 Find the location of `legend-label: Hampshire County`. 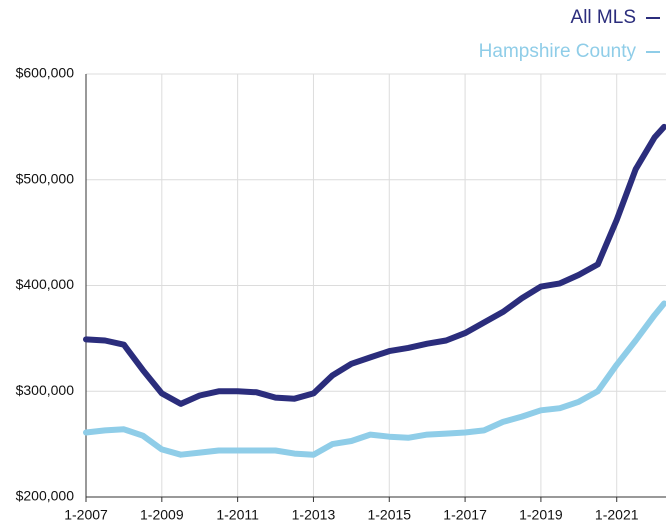

legend-label: Hampshire County is located at coordinates (558, 51).